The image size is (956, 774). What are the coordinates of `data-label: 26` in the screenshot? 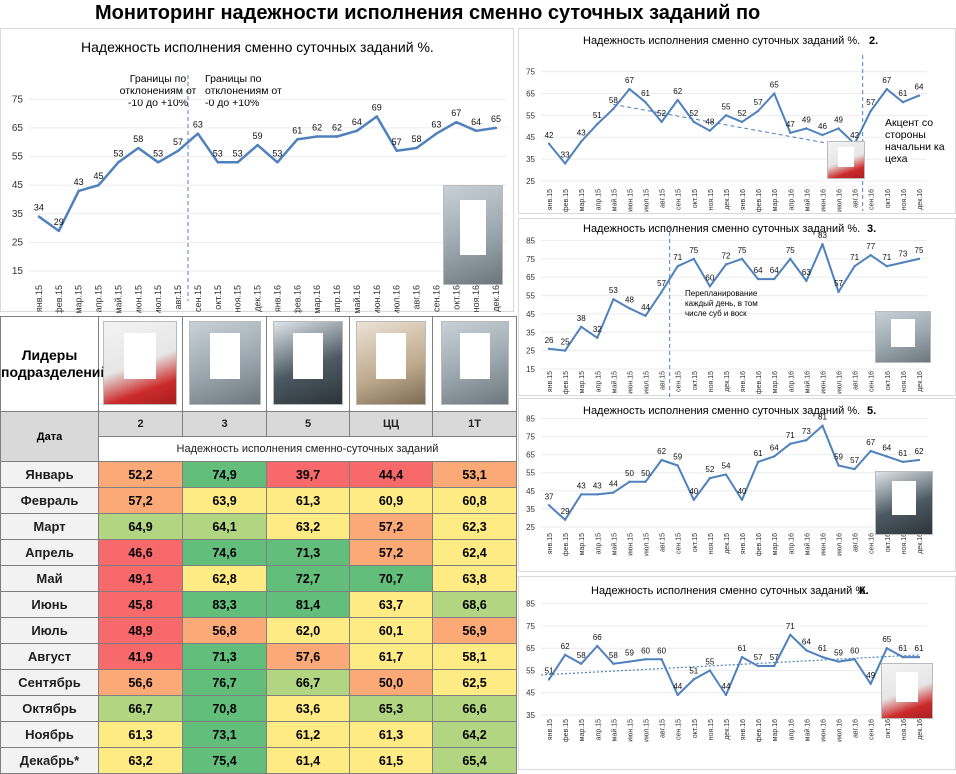 It's located at (549, 340).